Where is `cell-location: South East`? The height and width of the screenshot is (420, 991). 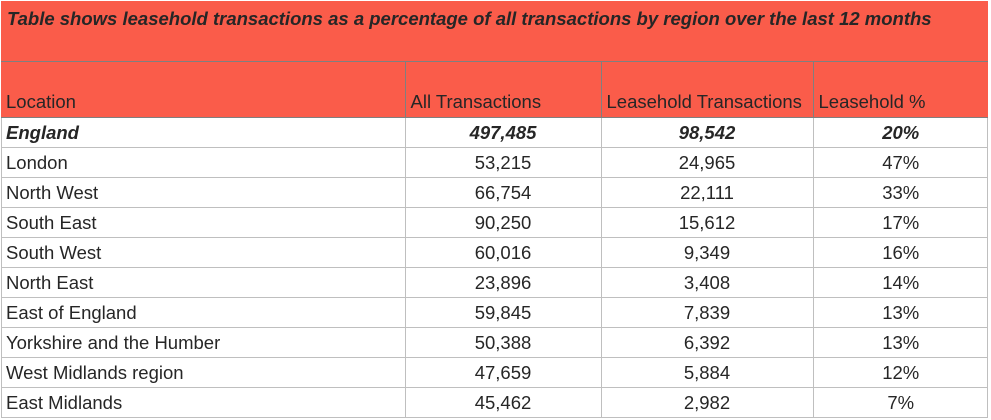 cell-location: South East is located at coordinates (203, 222).